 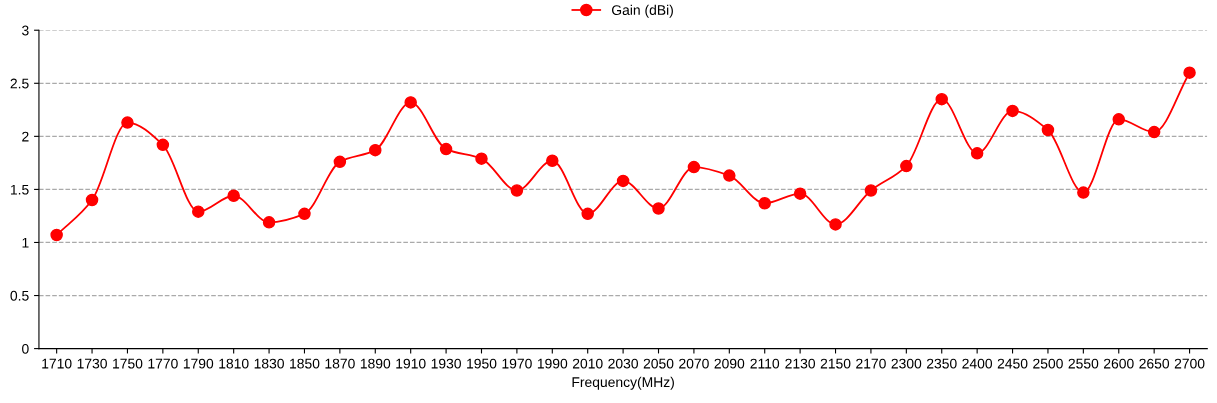 I want to click on x-tick-label: 2400, so click(x=977, y=363).